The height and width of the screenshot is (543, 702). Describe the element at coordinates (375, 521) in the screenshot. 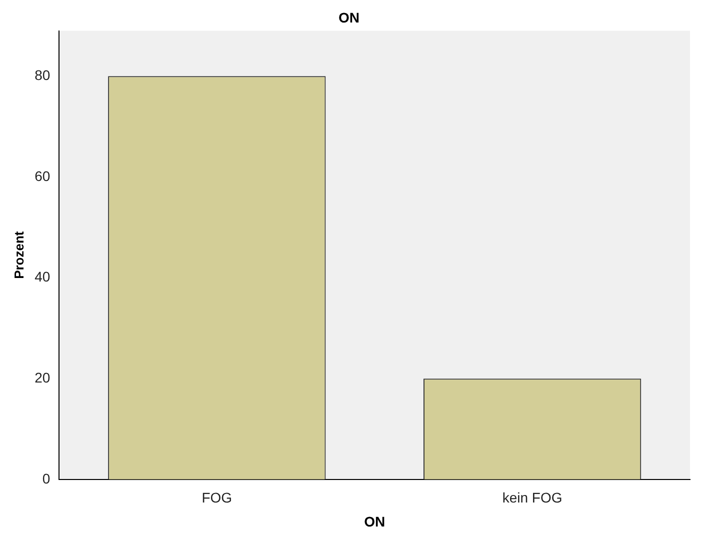

I see `x-axis-title: ON` at that location.